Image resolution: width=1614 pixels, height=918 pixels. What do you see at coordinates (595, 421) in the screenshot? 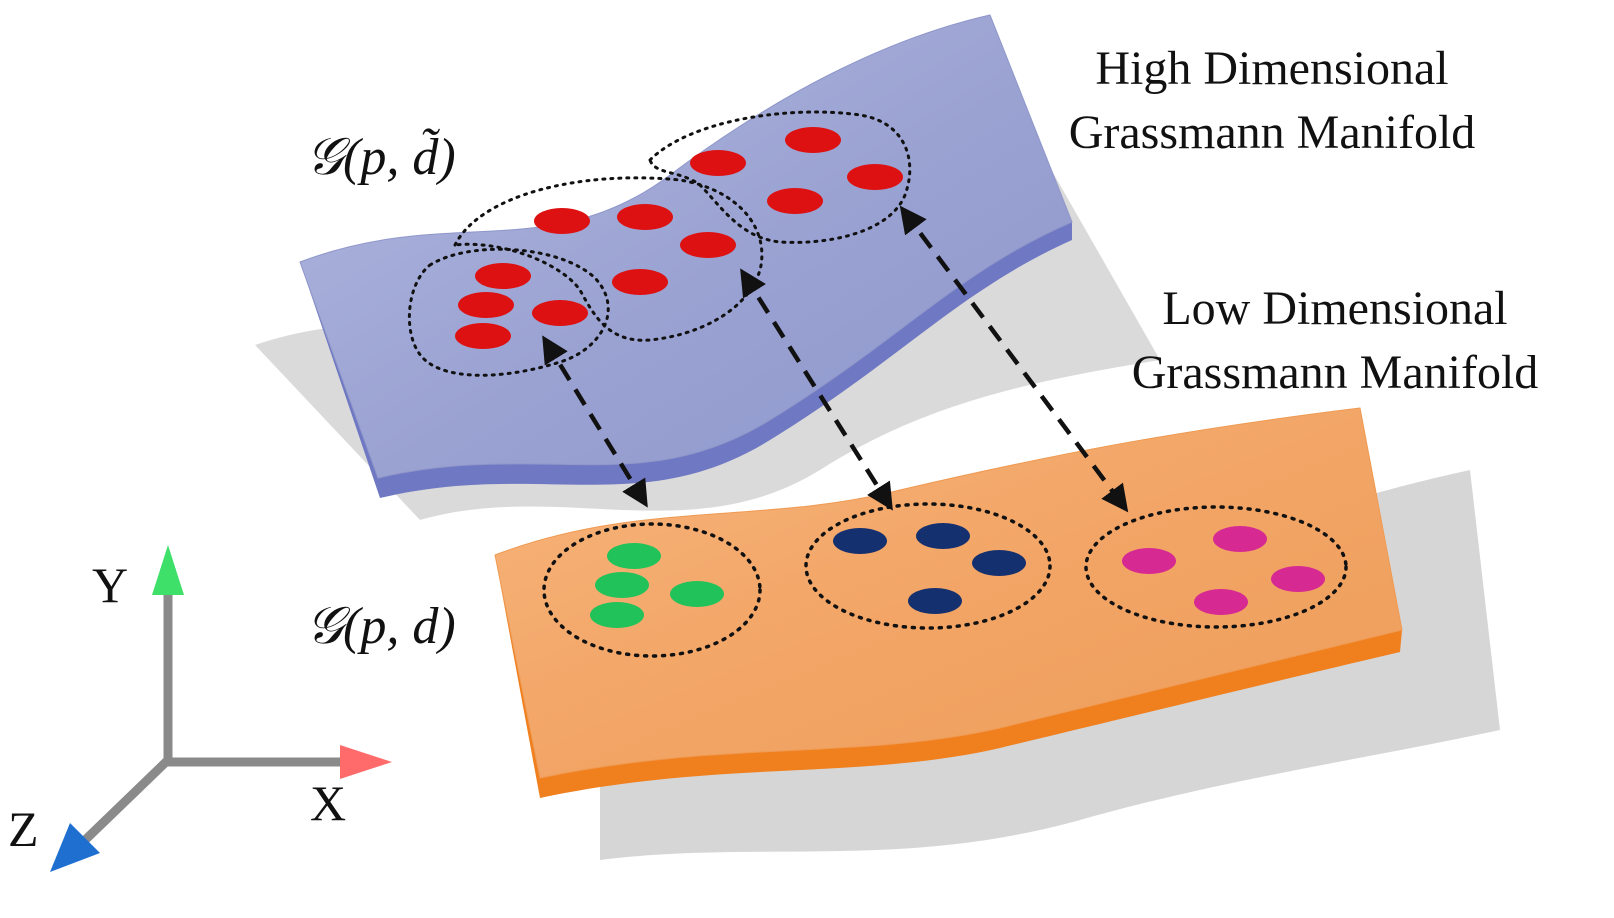
I see `mapping-arrow-left` at bounding box center [595, 421].